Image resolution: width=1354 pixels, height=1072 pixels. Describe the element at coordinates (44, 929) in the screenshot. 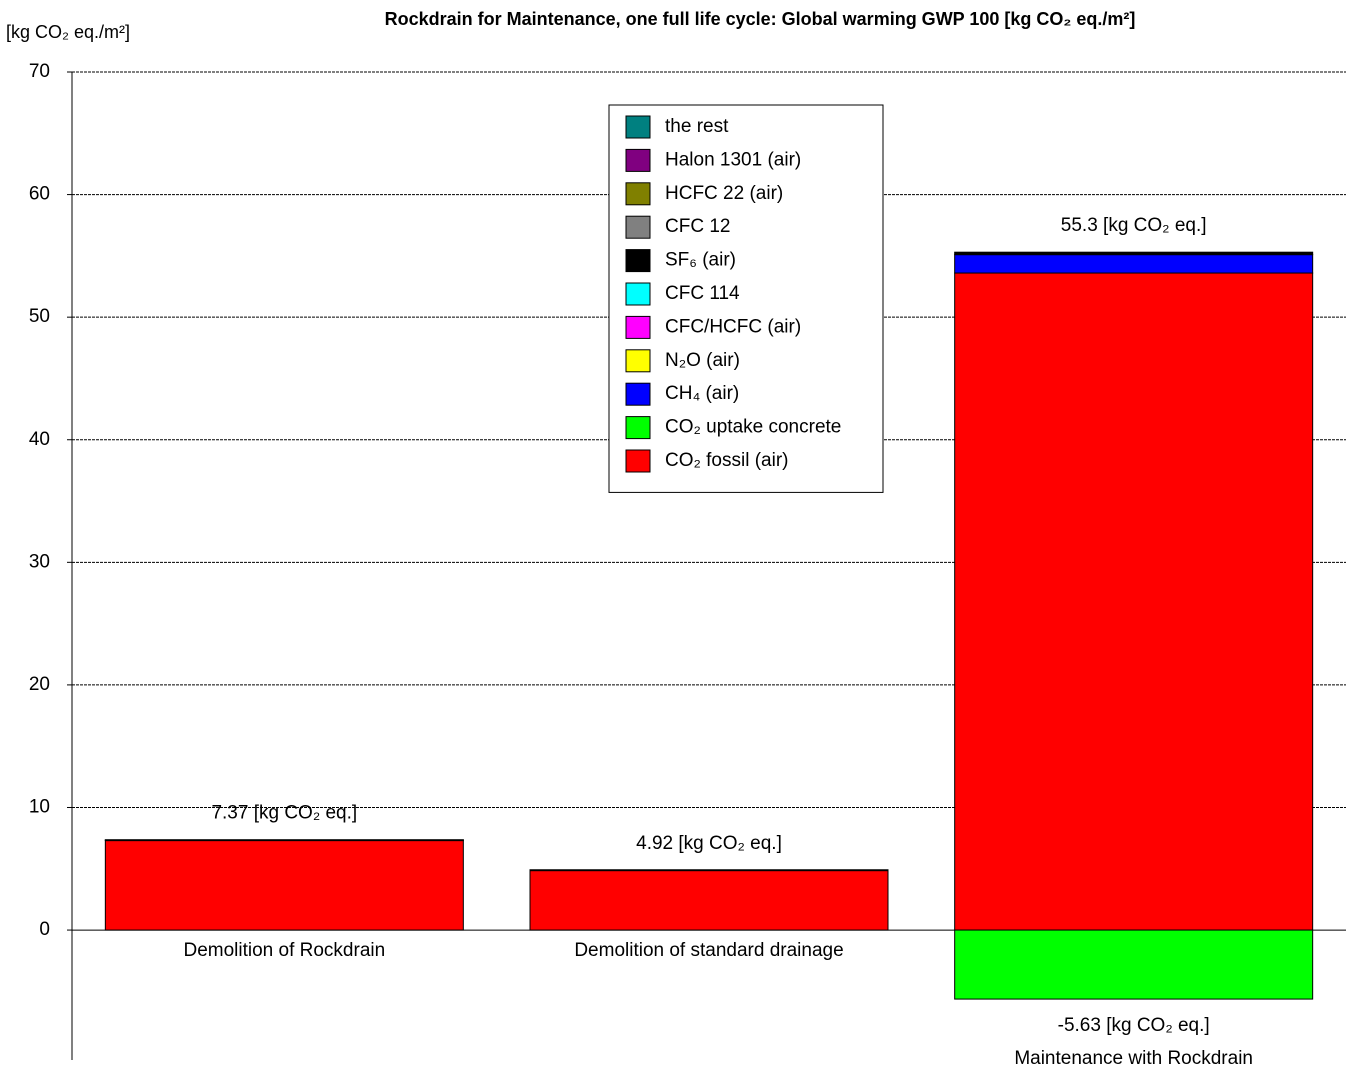

I see `y-tick-label: 0` at that location.